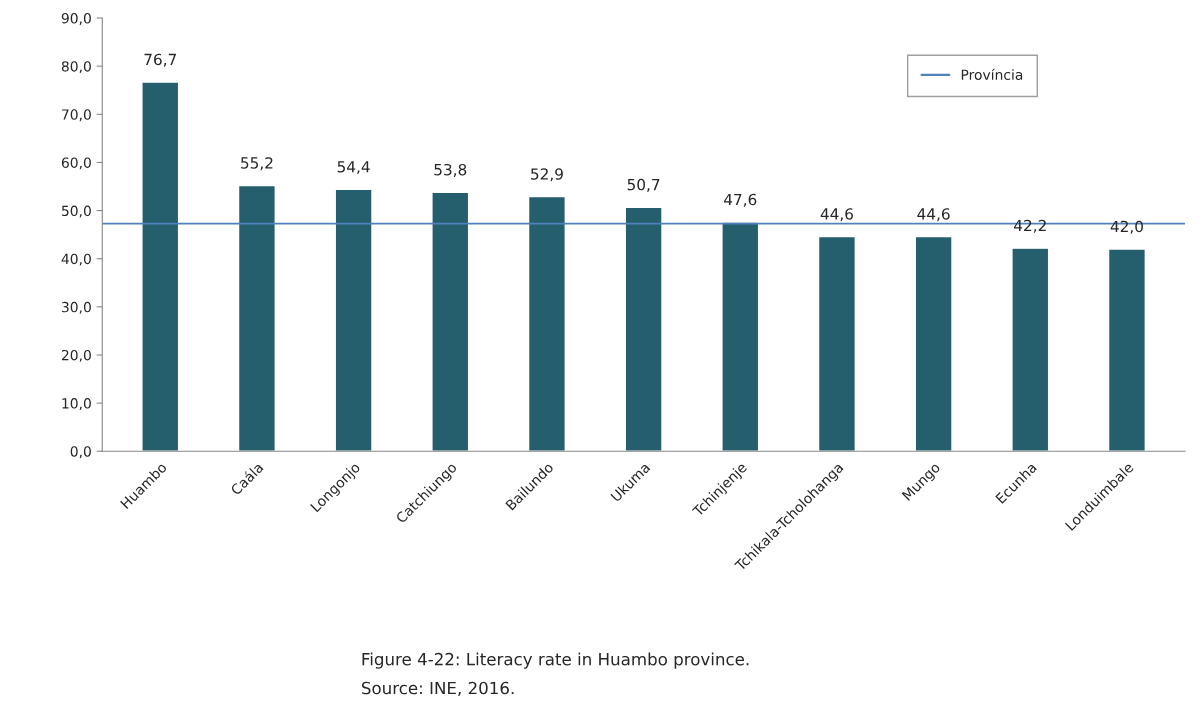 The height and width of the screenshot is (722, 1203). I want to click on y-tick-label: 70,0, so click(76, 115).